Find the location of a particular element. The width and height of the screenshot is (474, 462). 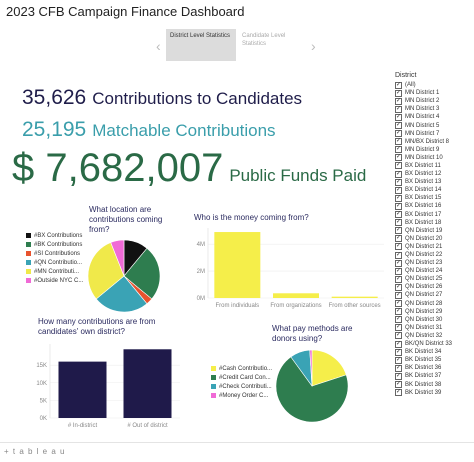

district-filter-item: ✓ BK District 38 is located at coordinates (433, 384).